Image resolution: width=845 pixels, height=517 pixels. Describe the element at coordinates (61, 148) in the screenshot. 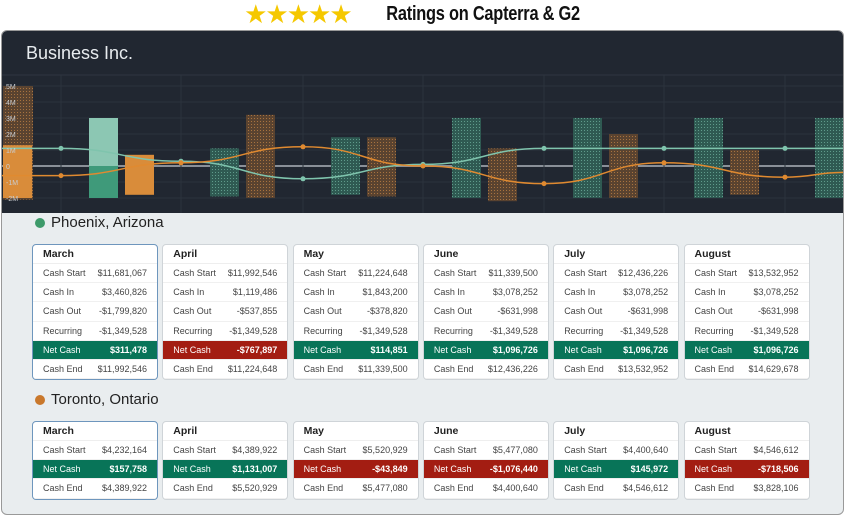

I see `teal-point` at that location.